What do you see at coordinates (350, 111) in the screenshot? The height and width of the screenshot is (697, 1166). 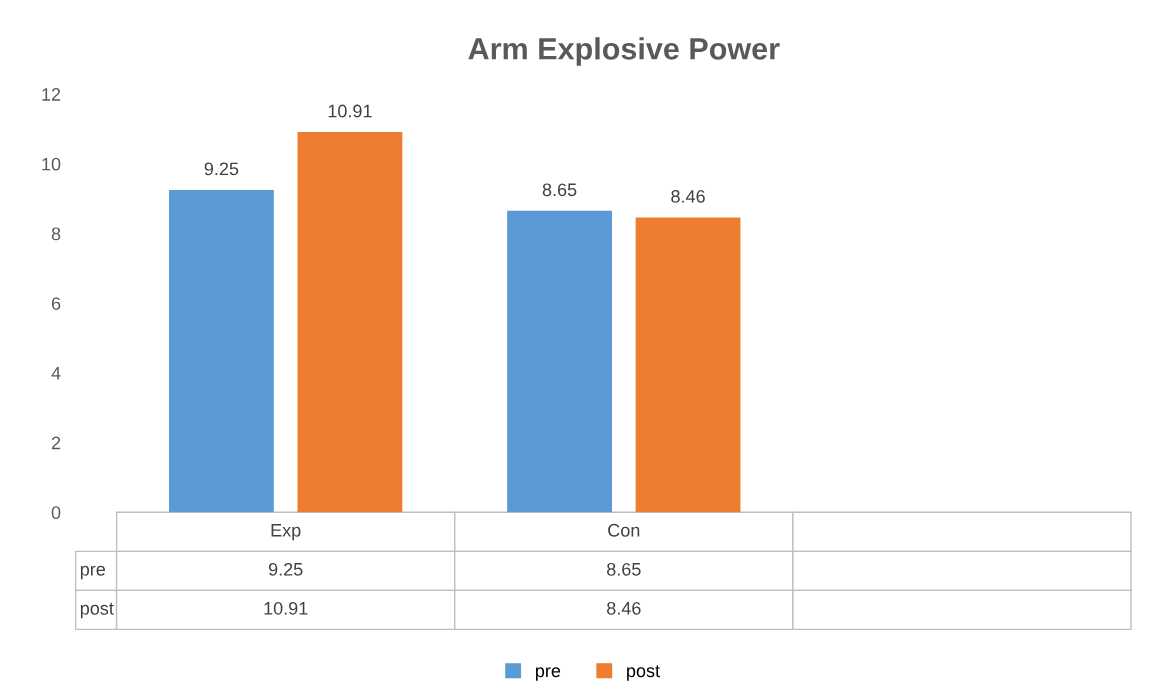 I see `text: 10.91` at bounding box center [350, 111].